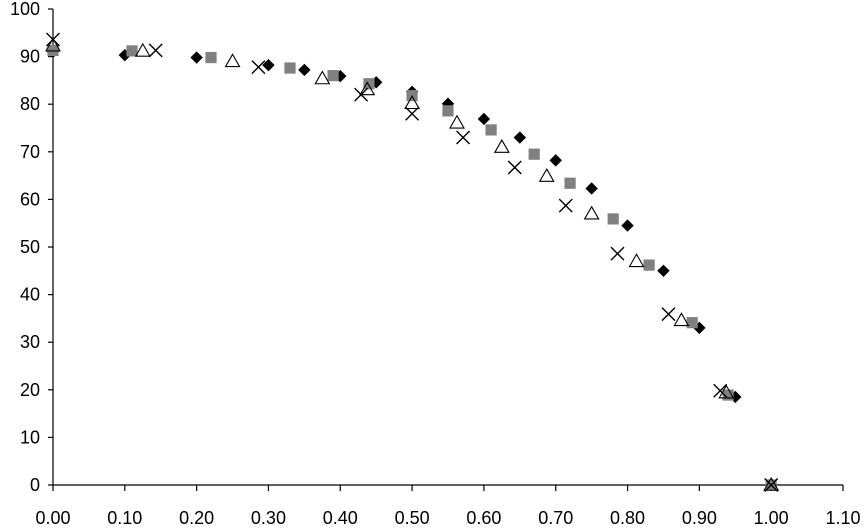 This screenshot has width=865, height=528. I want to click on y-tick-label: 100, so click(25, 9).